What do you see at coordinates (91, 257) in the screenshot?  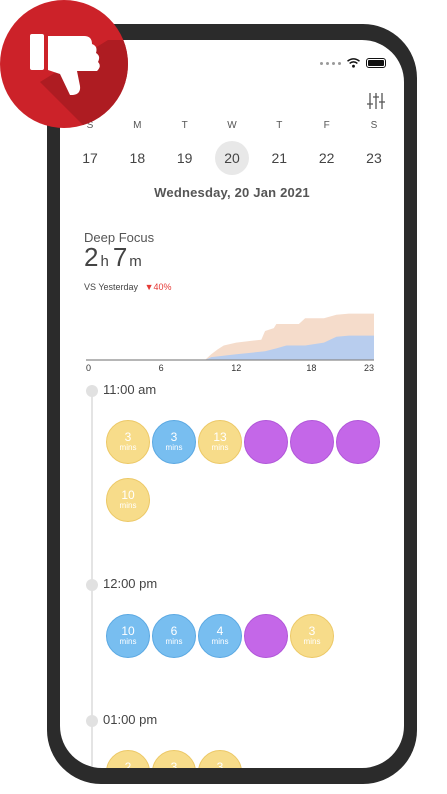 I see `duration-hours: 2` at bounding box center [91, 257].